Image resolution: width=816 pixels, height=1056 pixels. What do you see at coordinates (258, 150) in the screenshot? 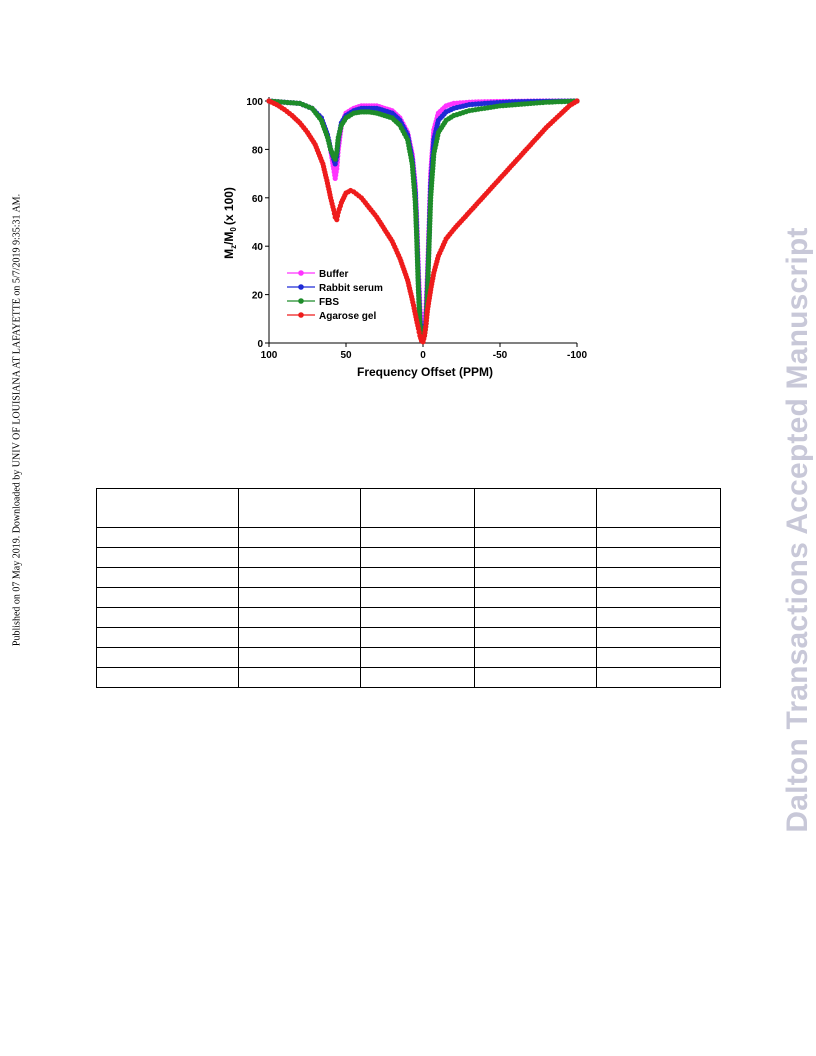
I see `y-tick-label: 80` at bounding box center [258, 150].